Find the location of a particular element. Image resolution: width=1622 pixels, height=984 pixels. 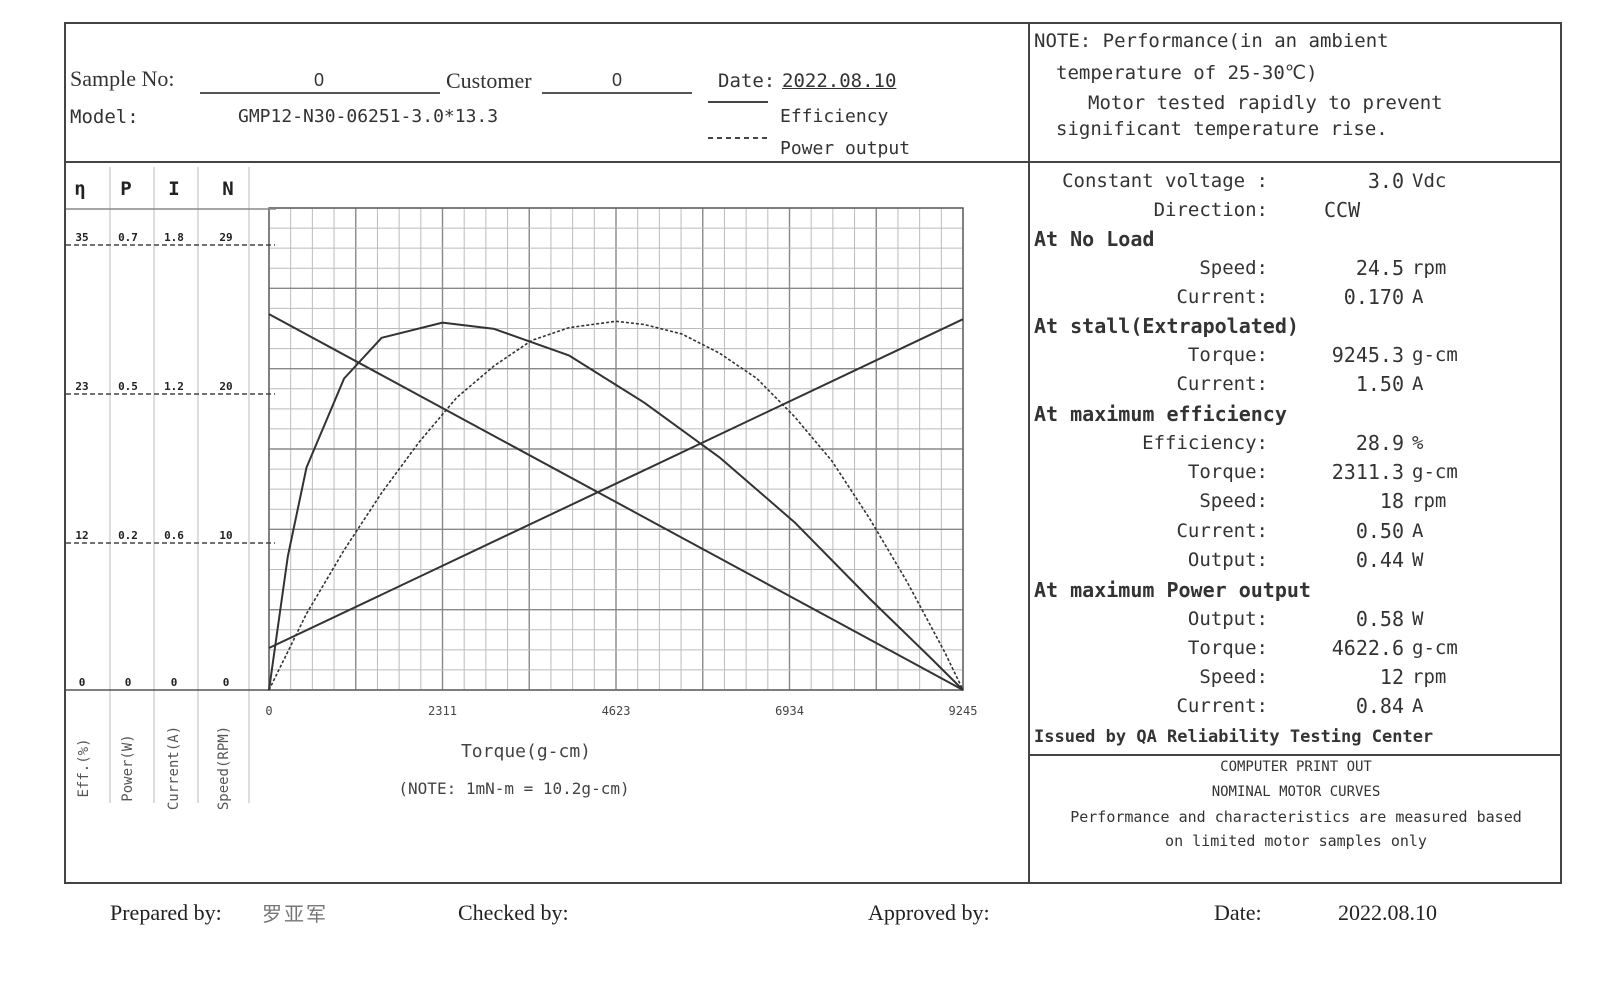

no-load-current-value: 0.170 is located at coordinates (1373, 297).